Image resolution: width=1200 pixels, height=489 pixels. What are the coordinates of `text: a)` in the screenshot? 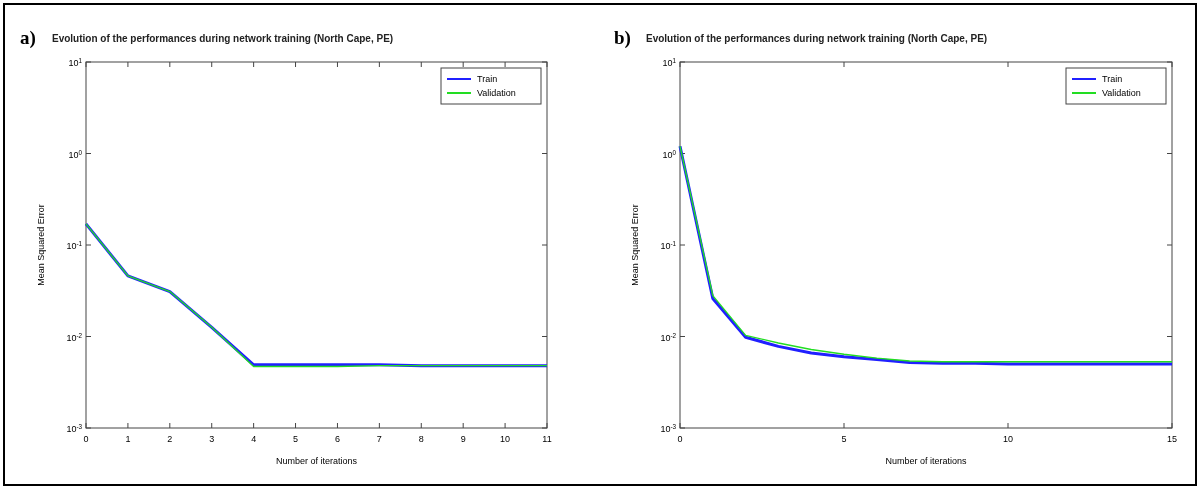 It's located at (28, 38).